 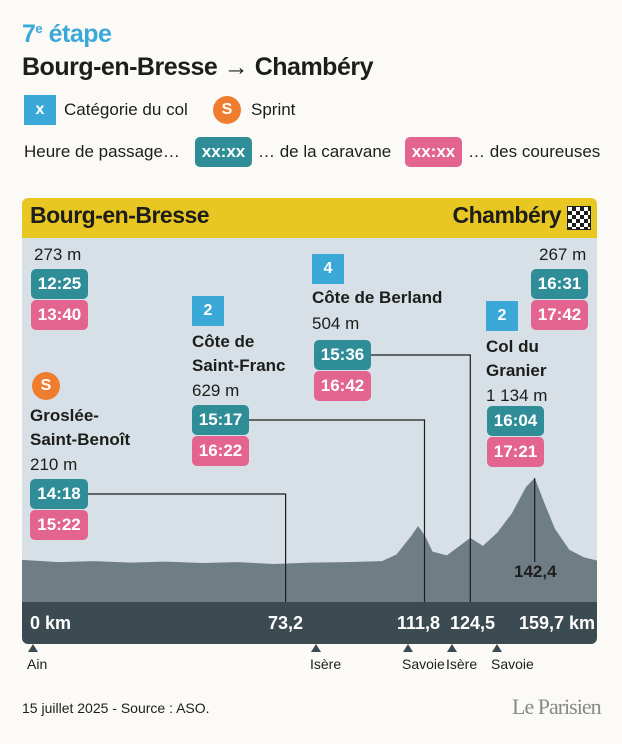 What do you see at coordinates (197, 67) in the screenshot?
I see `route-title: Bourg-en-Bresse → Chambéry` at bounding box center [197, 67].